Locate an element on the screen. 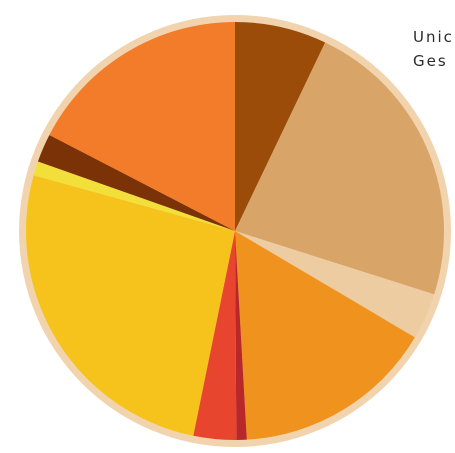 The width and height of the screenshot is (455, 453). annotation: Unic is located at coordinates (433, 37).